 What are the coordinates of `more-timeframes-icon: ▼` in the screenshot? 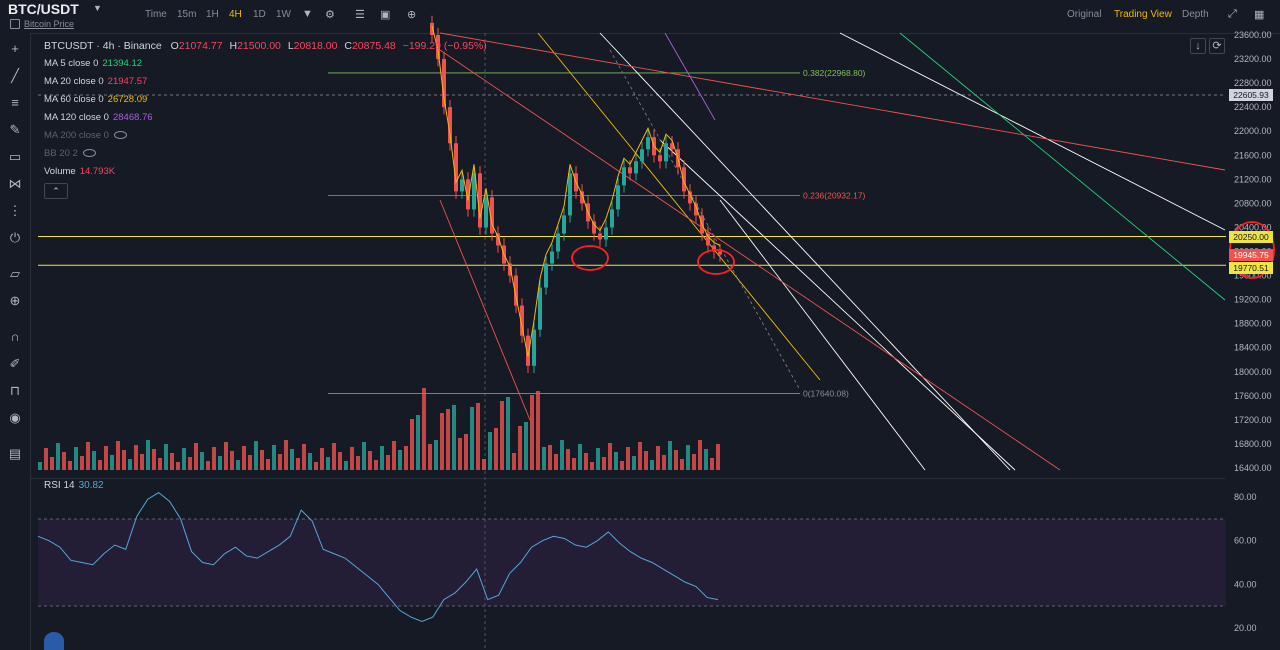 It's located at (307, 14).